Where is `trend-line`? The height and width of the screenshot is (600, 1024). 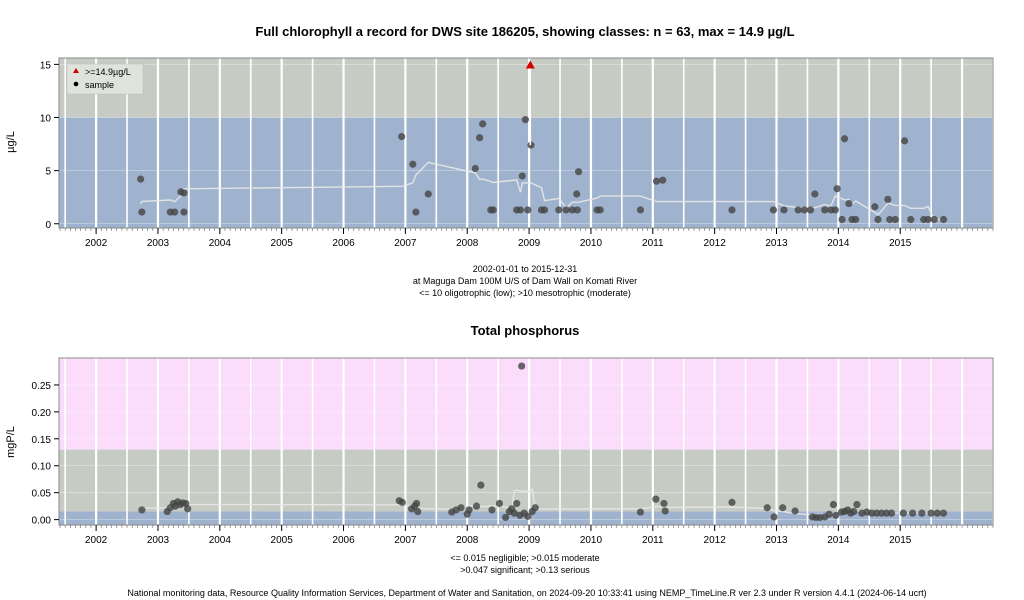 trend-line is located at coordinates (541, 191).